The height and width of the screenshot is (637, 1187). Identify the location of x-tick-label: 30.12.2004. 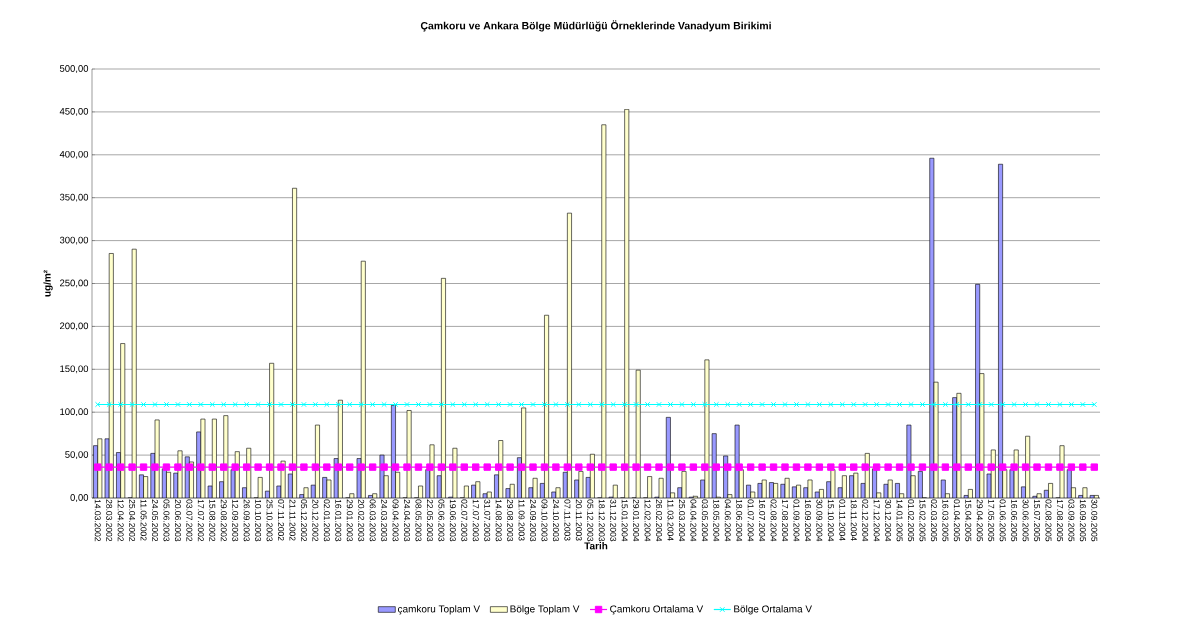
(888, 520).